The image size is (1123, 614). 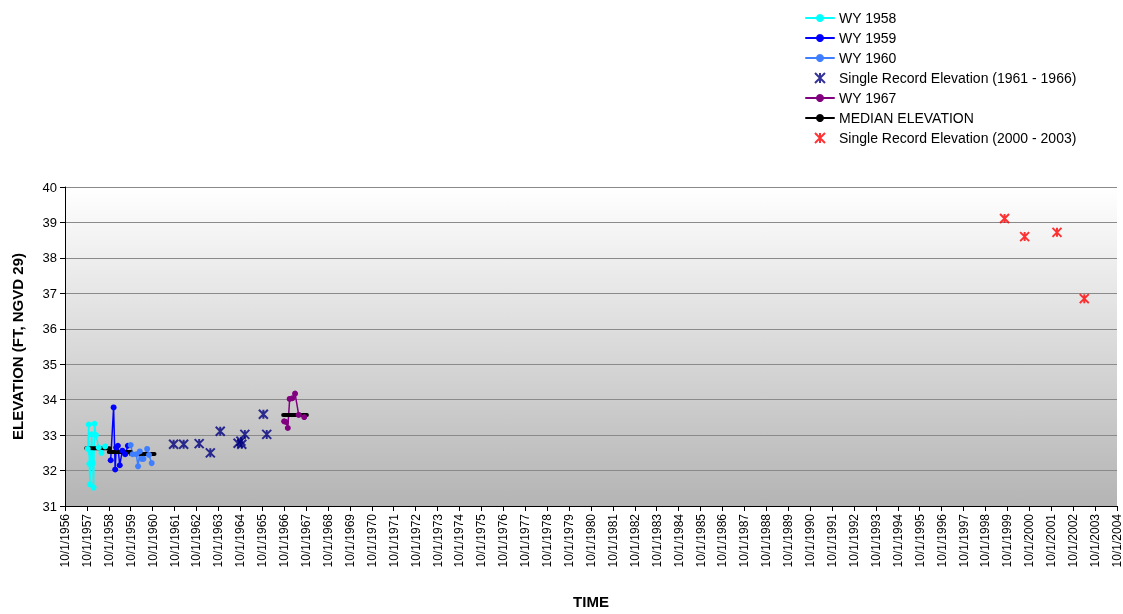 What do you see at coordinates (196, 540) in the screenshot?
I see `x-tick-label: 10/1/1962` at bounding box center [196, 540].